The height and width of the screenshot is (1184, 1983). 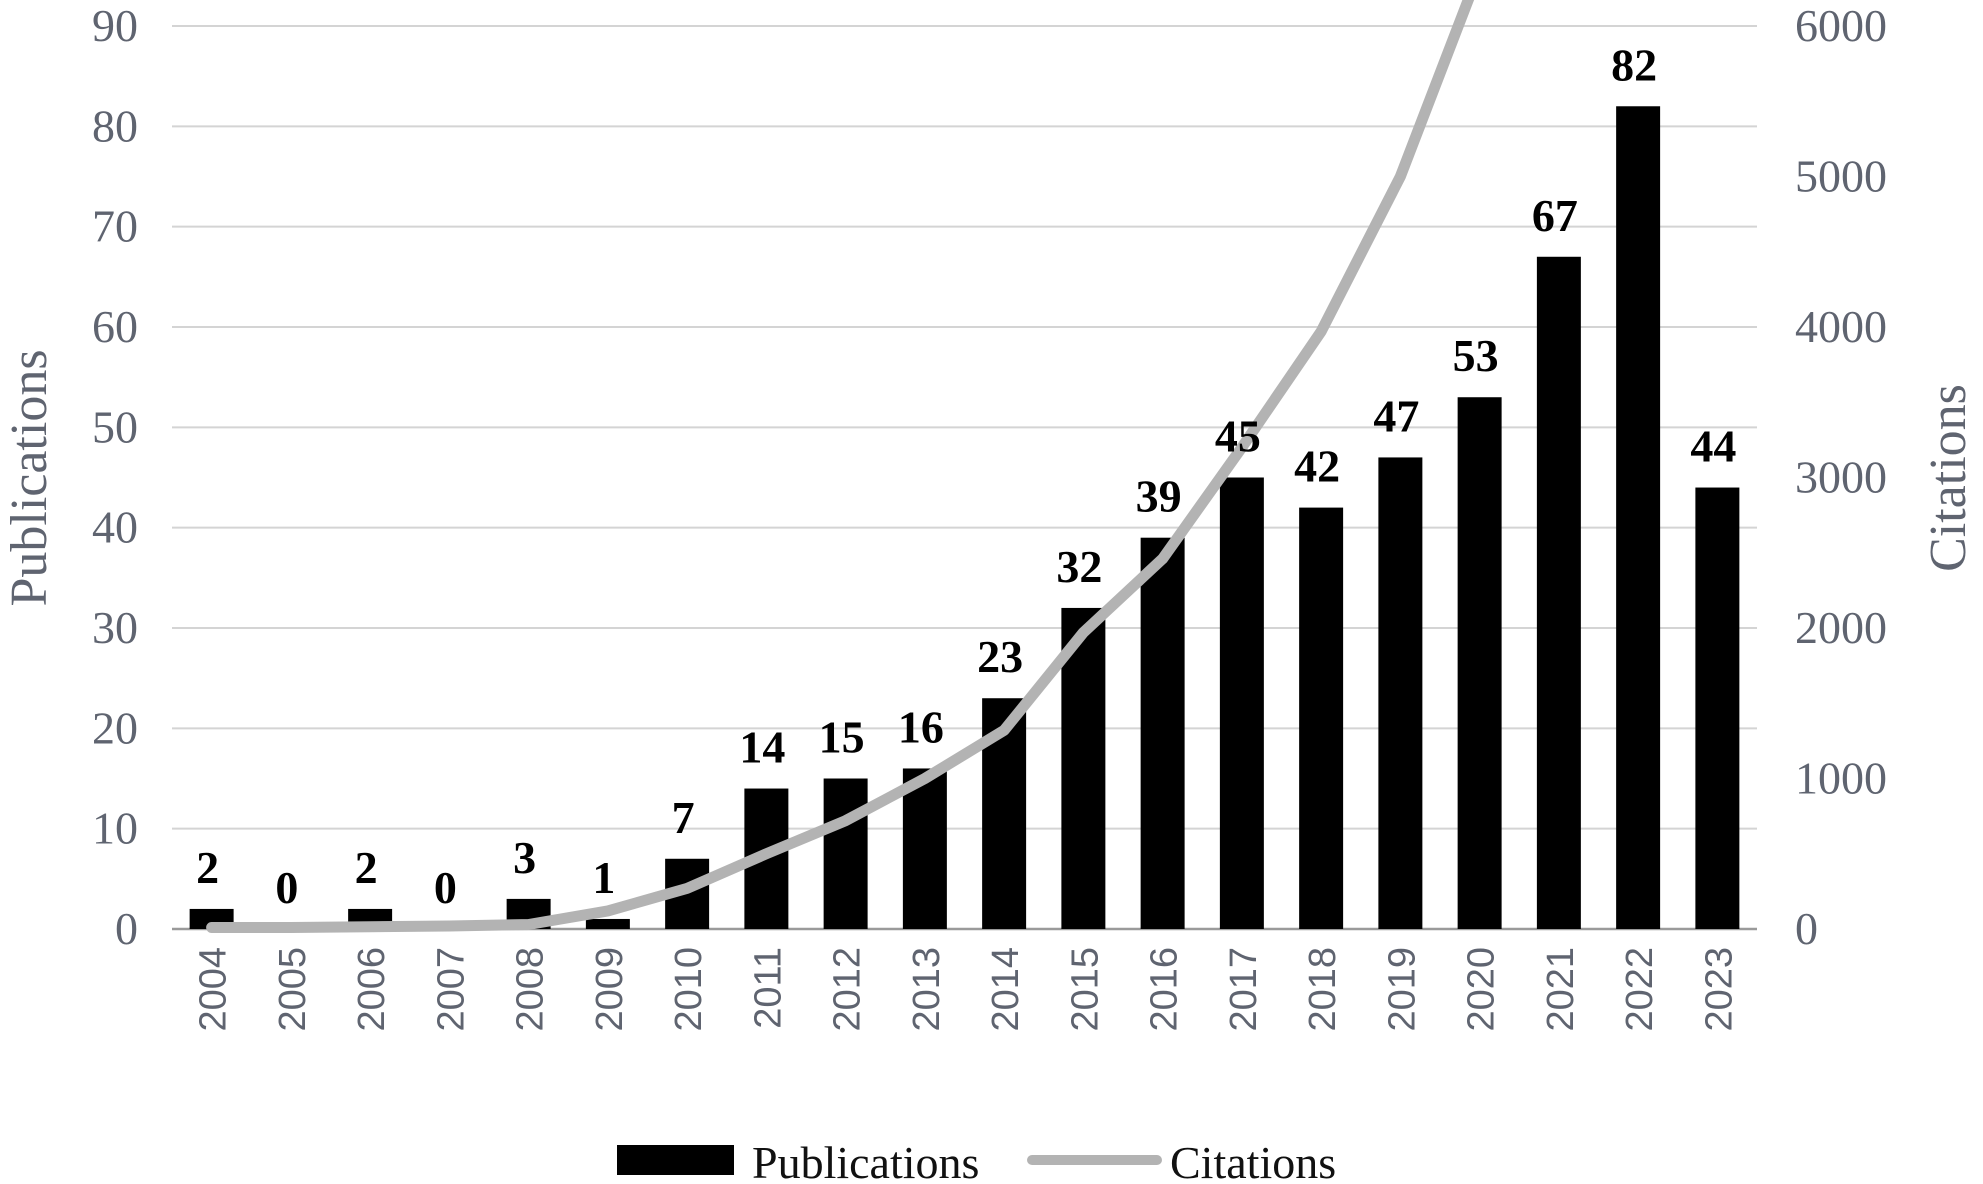 What do you see at coordinates (1402, 989) in the screenshot?
I see `x-axis-tick-label: 2019` at bounding box center [1402, 989].